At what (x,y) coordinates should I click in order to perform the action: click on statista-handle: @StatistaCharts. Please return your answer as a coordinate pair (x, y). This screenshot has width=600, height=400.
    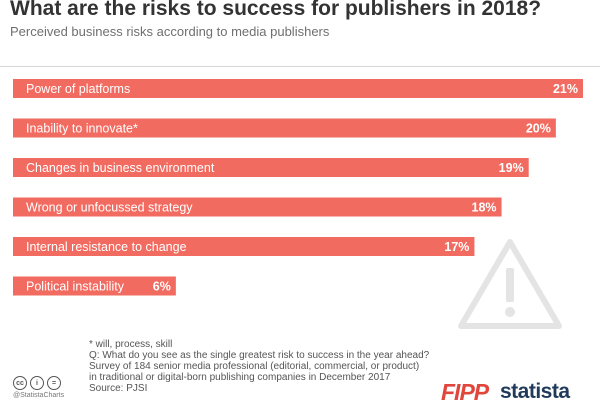
    Looking at the image, I should click on (39, 395).